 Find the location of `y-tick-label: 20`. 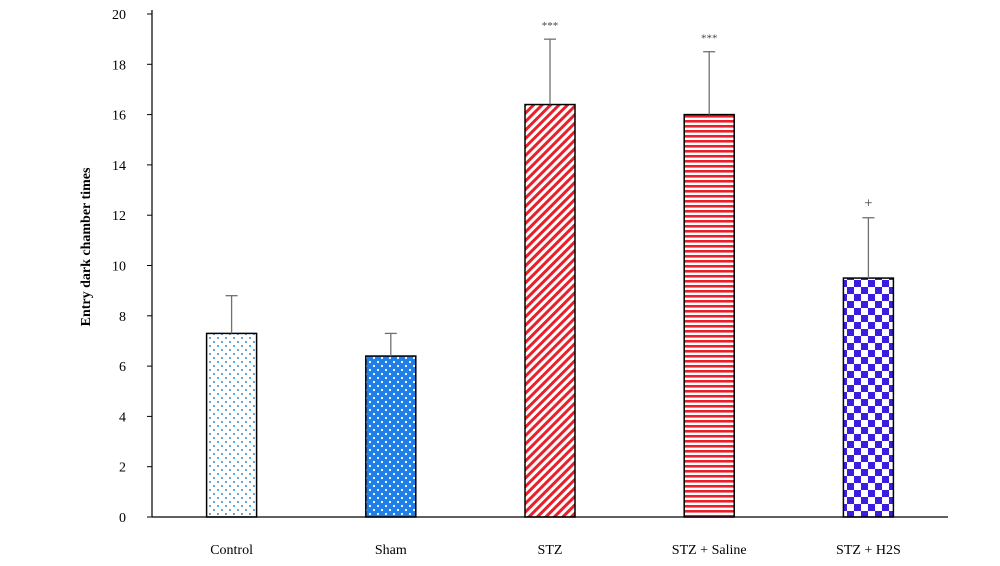

y-tick-label: 20 is located at coordinates (119, 15).